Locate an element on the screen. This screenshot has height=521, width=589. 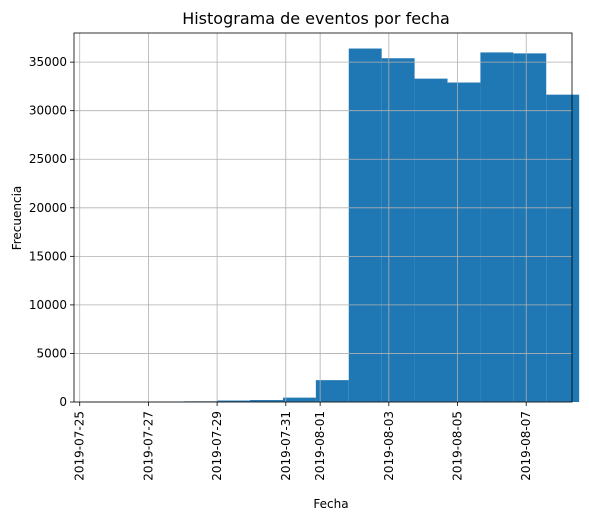
y-tick-label-6: 30000 is located at coordinates (48, 111).